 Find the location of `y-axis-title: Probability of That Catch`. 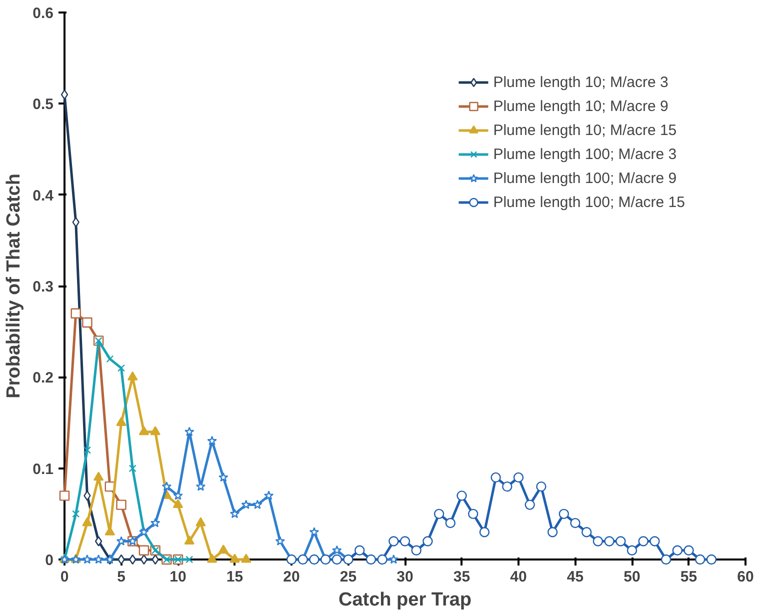

y-axis-title: Probability of That Catch is located at coordinates (14, 286).